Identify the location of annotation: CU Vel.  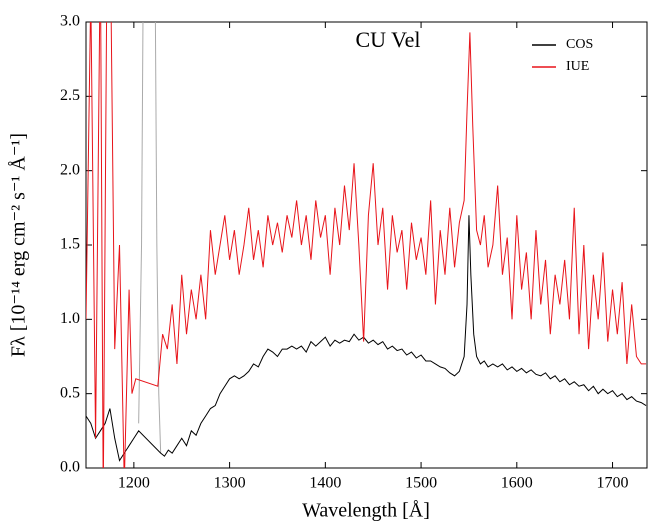
(388, 39).